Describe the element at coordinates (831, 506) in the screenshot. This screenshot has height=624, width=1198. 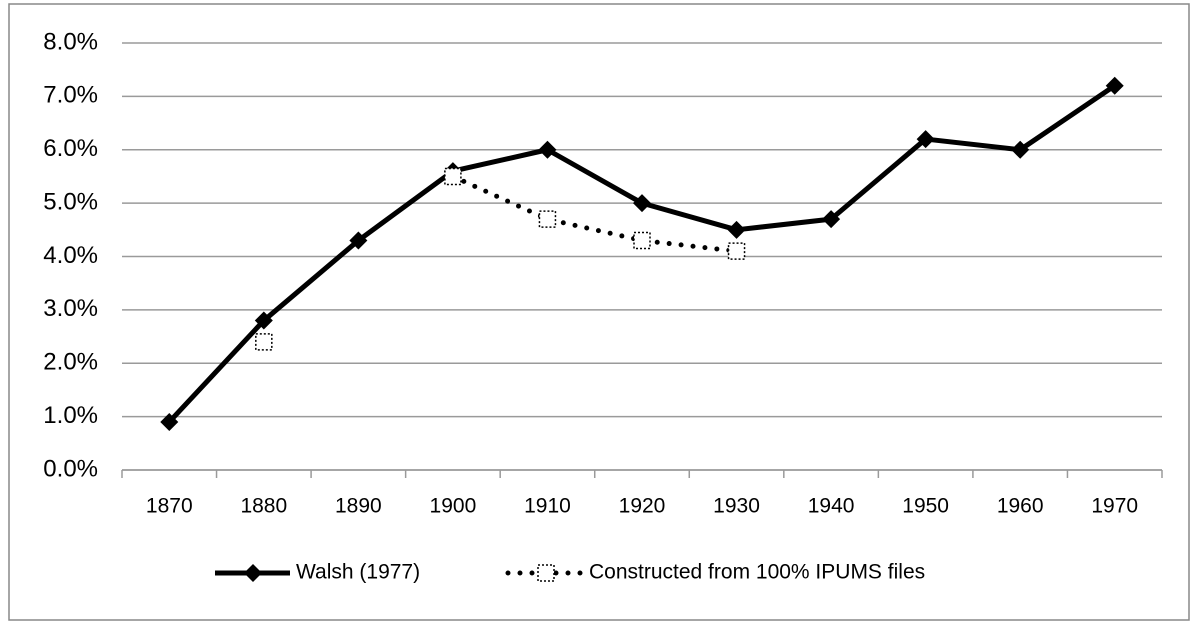
I see `x-tick-label: 1940` at that location.